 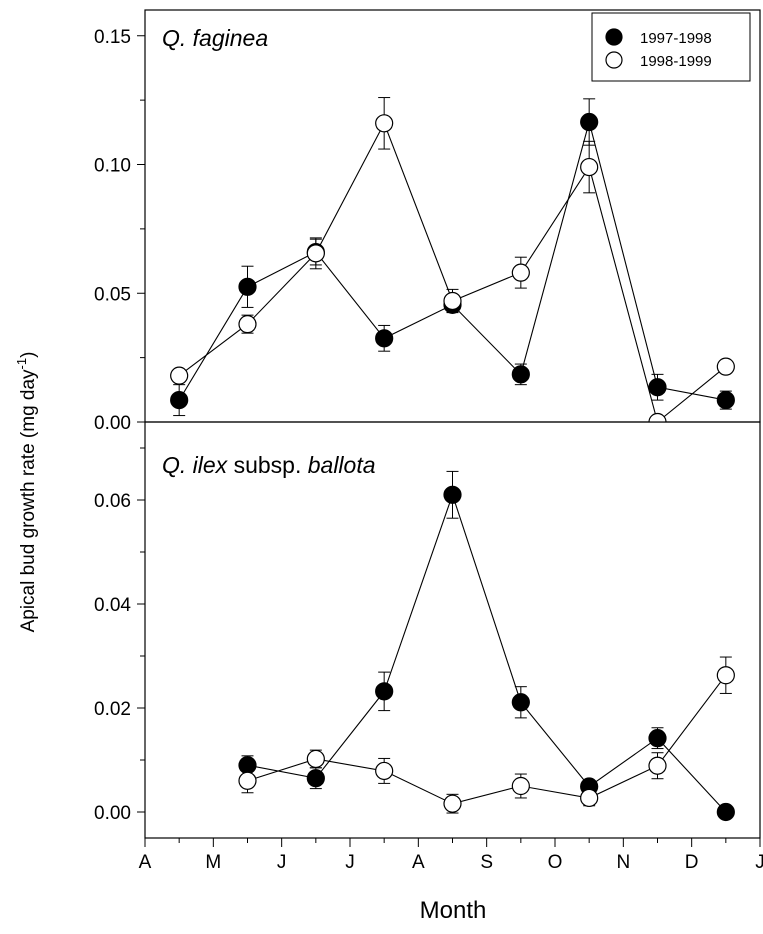 What do you see at coordinates (112, 423) in the screenshot?
I see `top-y-tick-label: 0.00` at bounding box center [112, 423].